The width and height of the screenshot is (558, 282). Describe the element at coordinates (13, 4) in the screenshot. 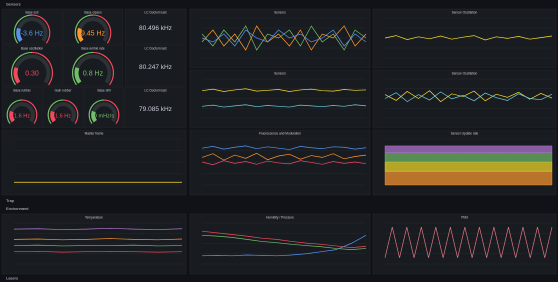

I see `row-title: Sensors` at that location.